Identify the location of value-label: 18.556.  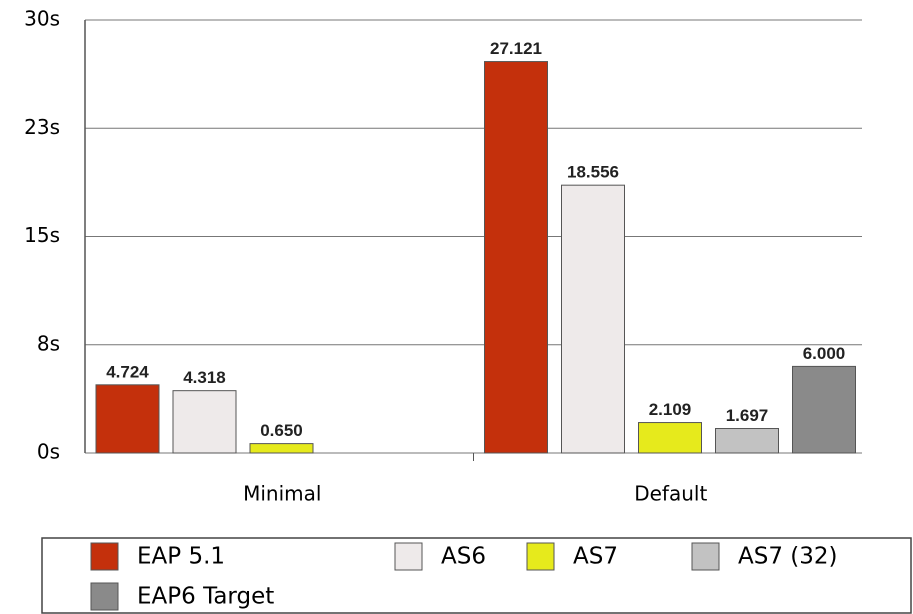
(593, 172).